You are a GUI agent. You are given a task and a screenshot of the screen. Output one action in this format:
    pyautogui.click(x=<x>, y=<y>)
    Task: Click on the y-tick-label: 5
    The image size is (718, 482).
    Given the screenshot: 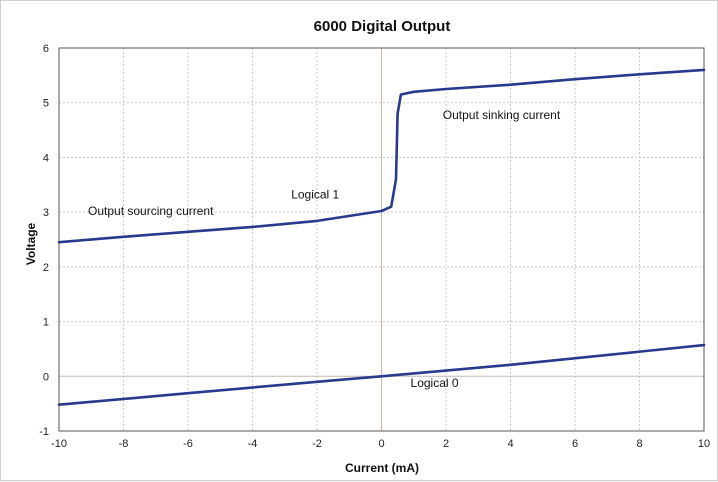 What is the action you would take?
    pyautogui.click(x=46, y=104)
    